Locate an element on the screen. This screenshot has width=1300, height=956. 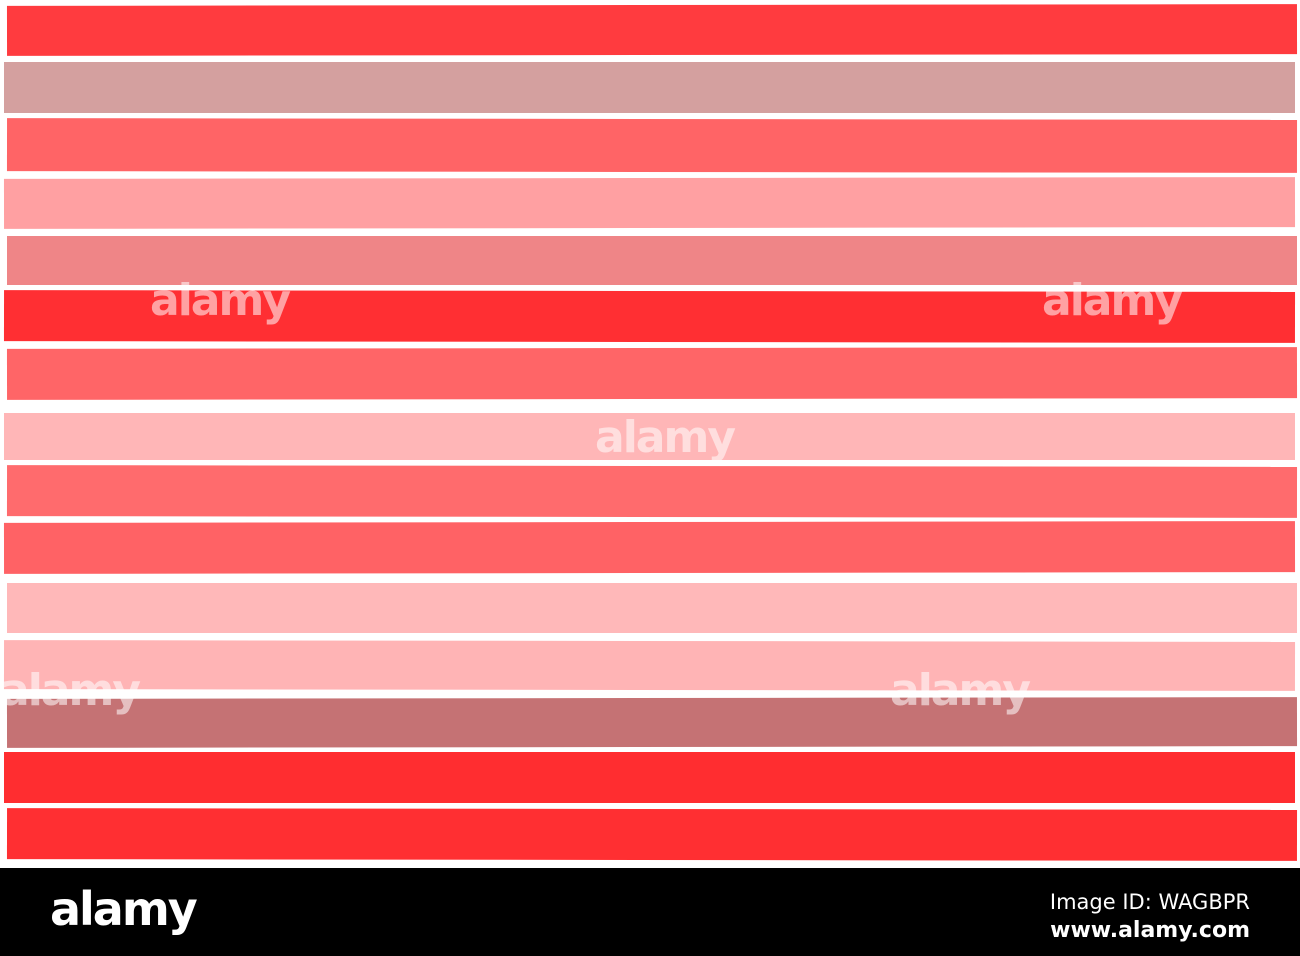
website-link: www.alamy.com is located at coordinates (1150, 930).